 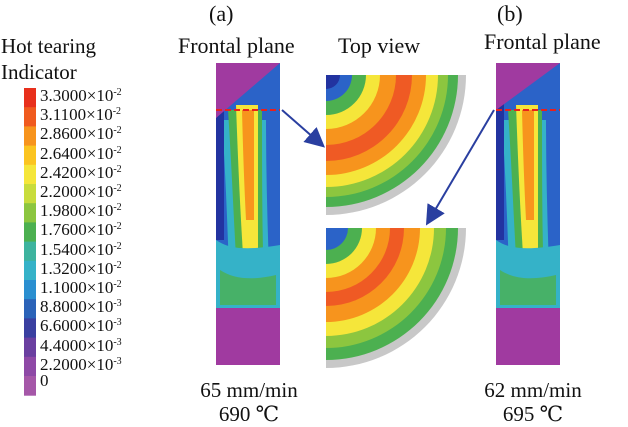 What do you see at coordinates (44, 380) in the screenshot?
I see `legend-tick-label: 0` at bounding box center [44, 380].